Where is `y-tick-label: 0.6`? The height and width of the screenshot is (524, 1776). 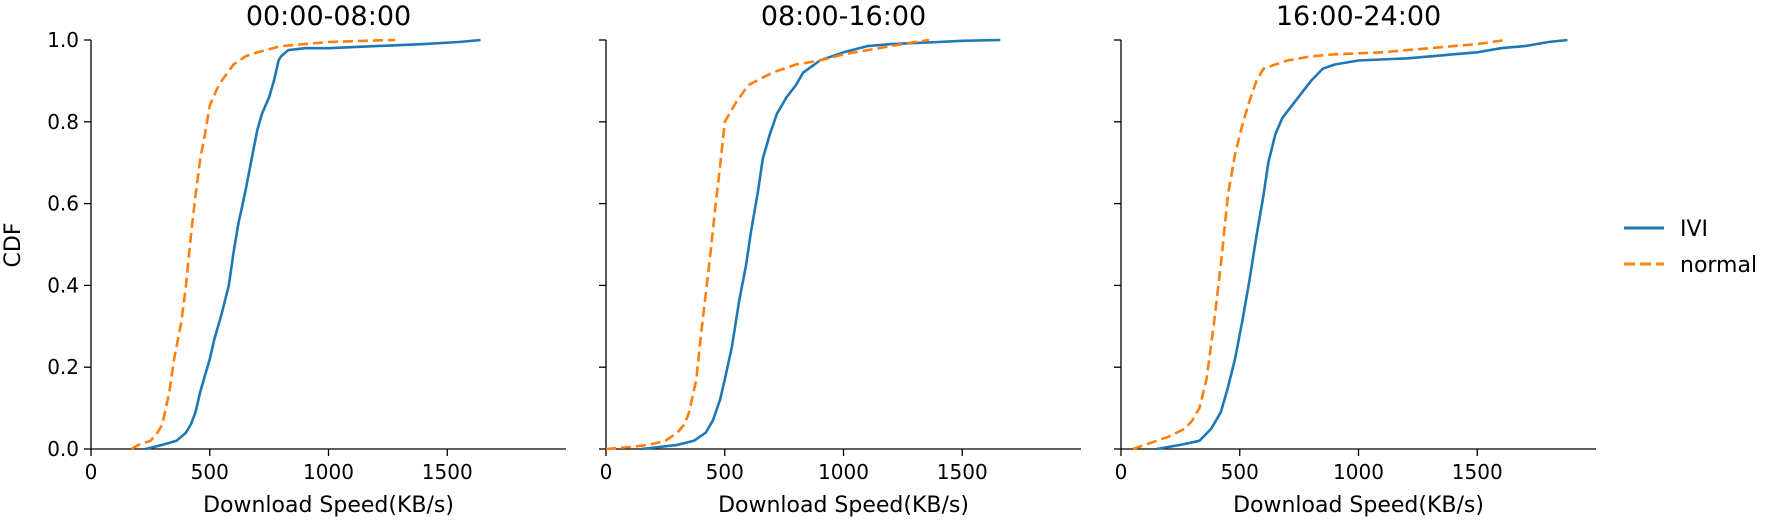 y-tick-label: 0.6 is located at coordinates (63, 204).